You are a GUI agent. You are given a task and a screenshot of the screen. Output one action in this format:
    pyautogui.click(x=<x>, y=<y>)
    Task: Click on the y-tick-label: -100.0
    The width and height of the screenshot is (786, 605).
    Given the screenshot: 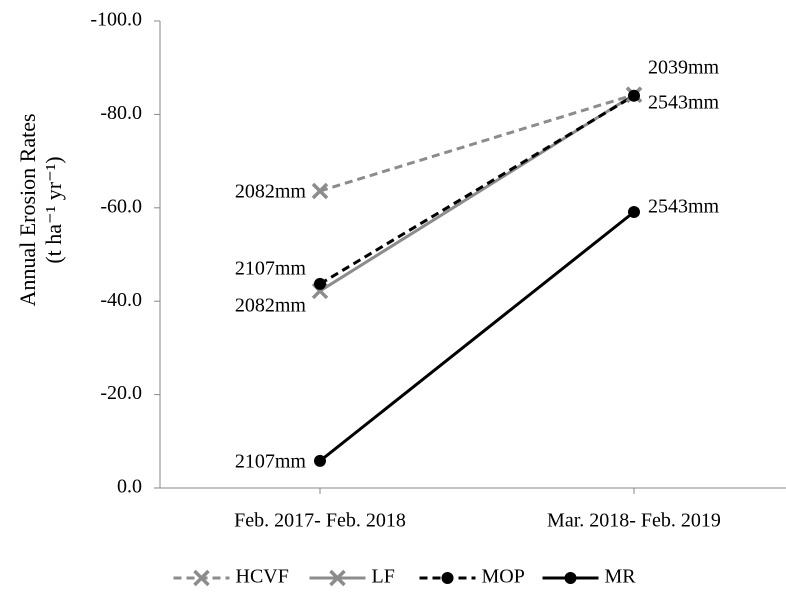 What is the action you would take?
    pyautogui.click(x=116, y=20)
    